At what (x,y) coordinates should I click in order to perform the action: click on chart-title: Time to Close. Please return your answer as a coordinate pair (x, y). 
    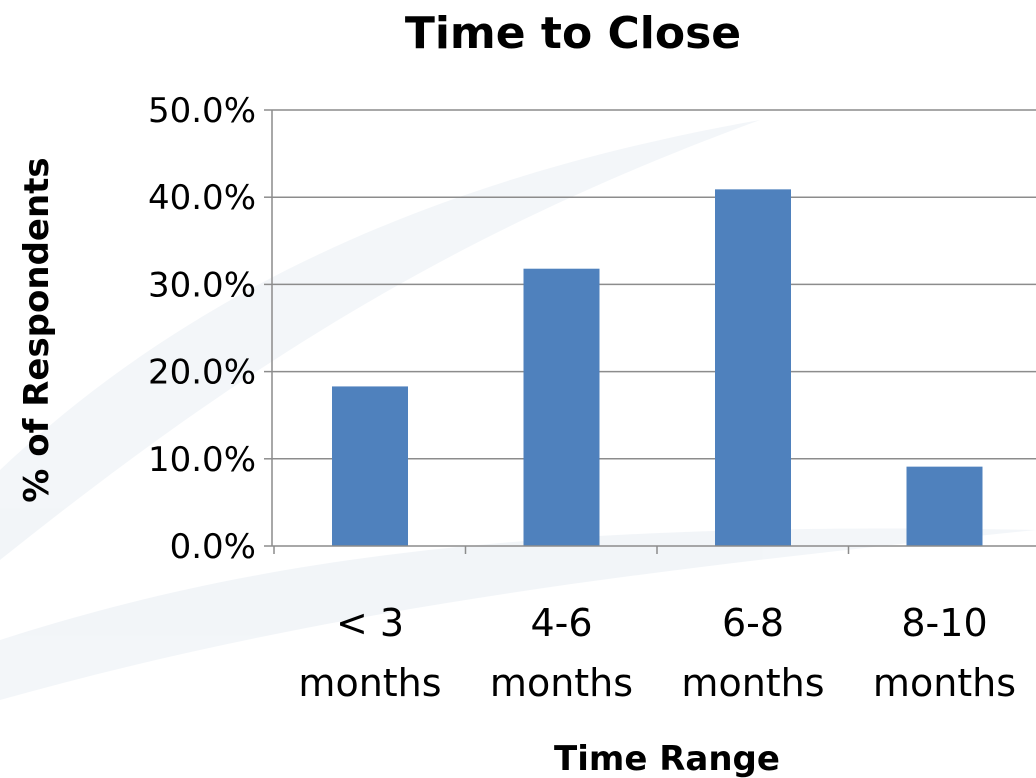
    Looking at the image, I should click on (573, 33).